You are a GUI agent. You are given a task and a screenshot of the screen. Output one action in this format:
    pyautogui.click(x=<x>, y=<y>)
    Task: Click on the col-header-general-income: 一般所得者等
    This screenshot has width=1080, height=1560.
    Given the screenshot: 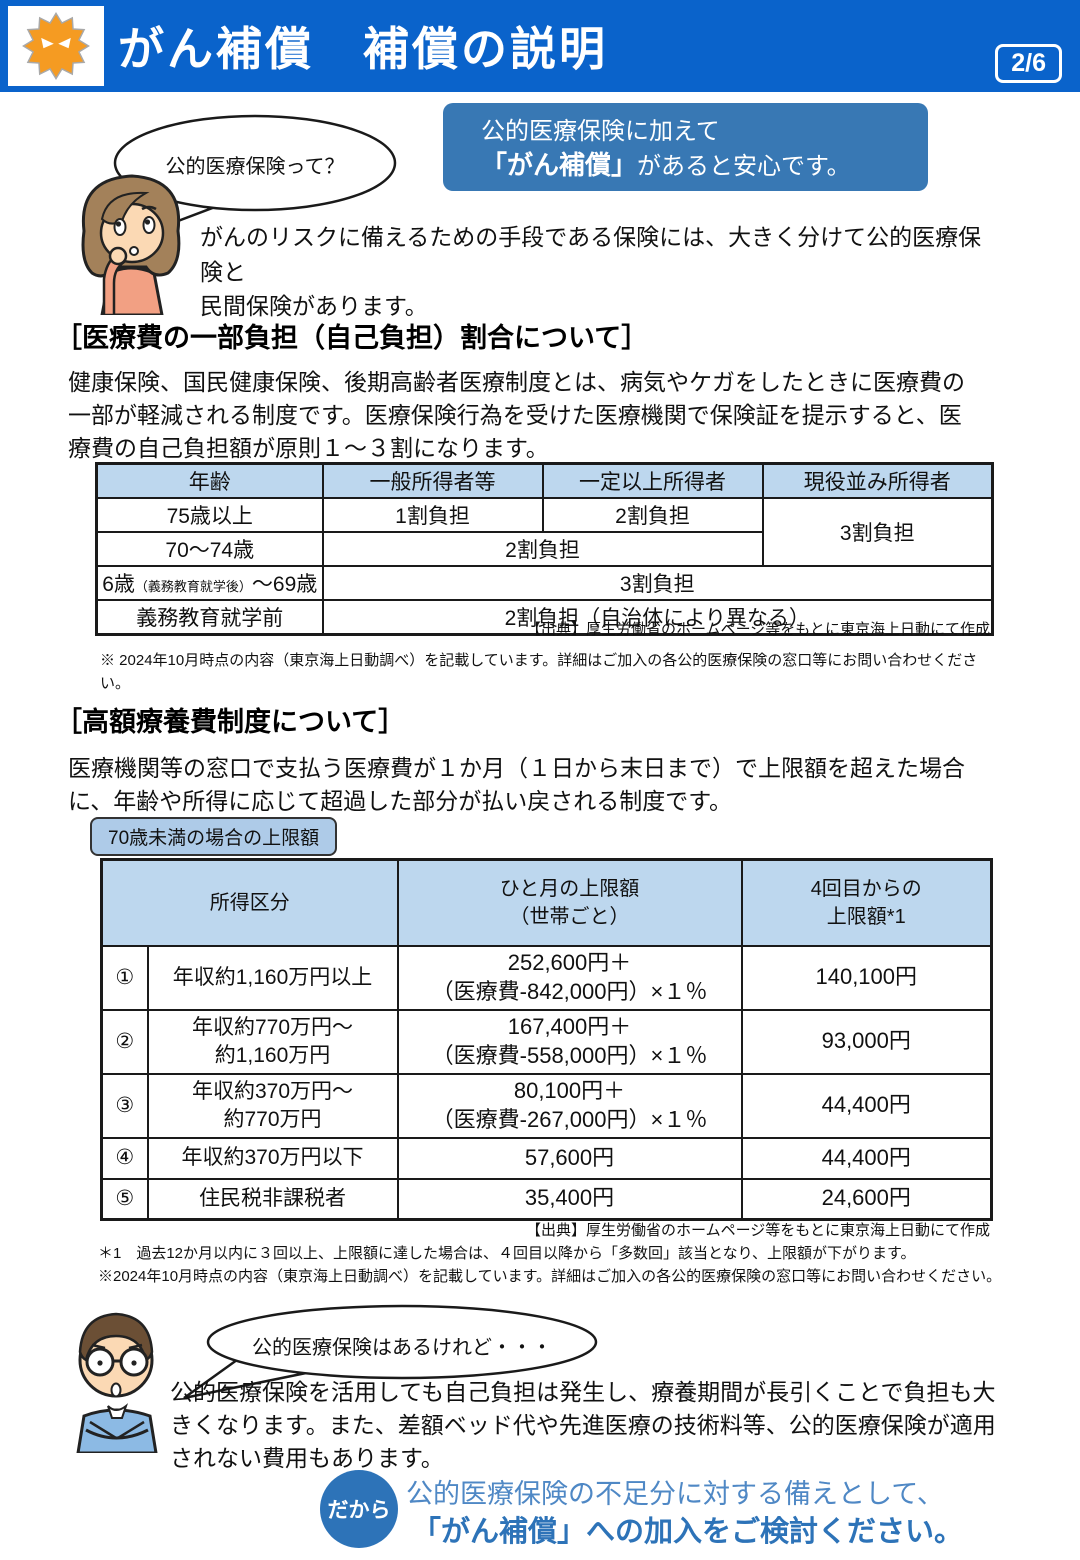 What is the action you would take?
    pyautogui.click(x=432, y=480)
    